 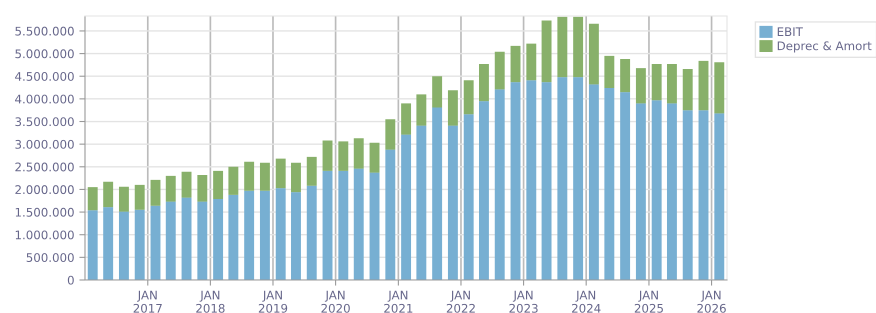 What do you see at coordinates (825, 47) in the screenshot?
I see `legend-label: Deprec & Amort` at bounding box center [825, 47].